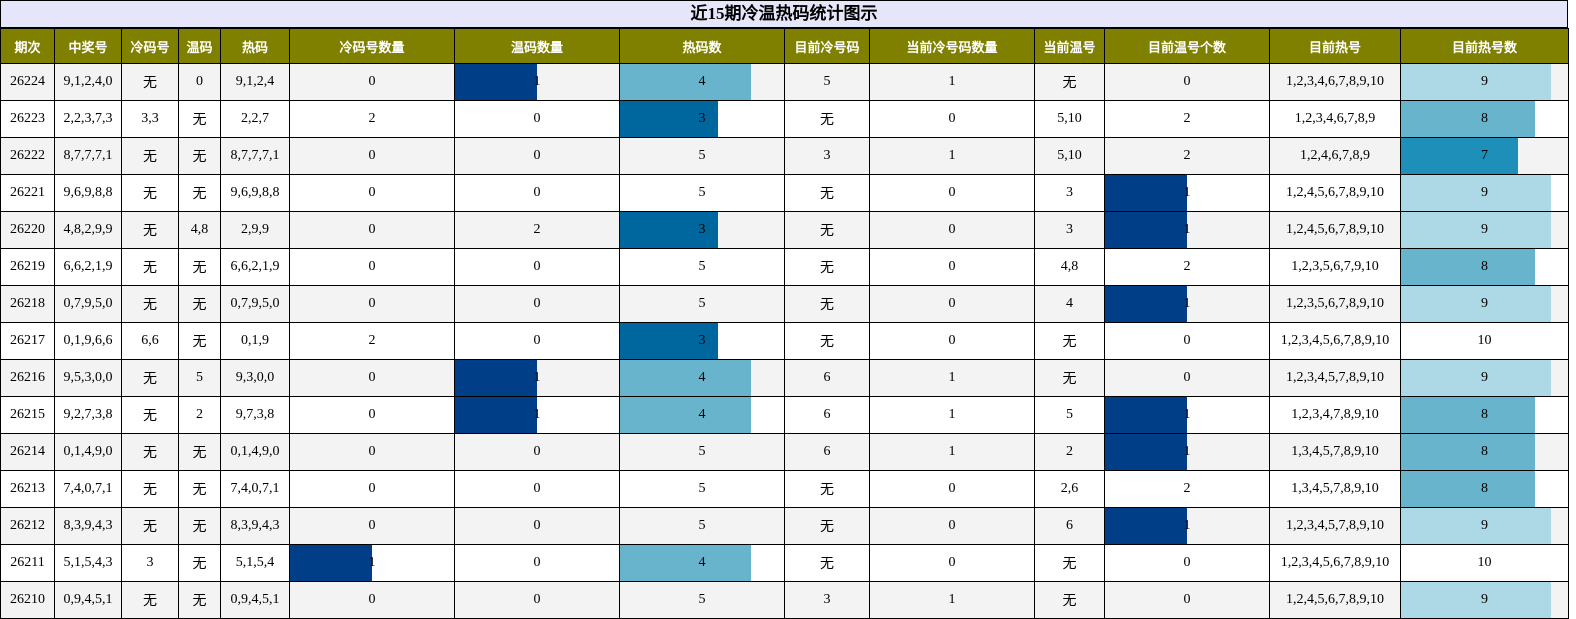  I want to click on cell-cold-code: 3, so click(150, 563).